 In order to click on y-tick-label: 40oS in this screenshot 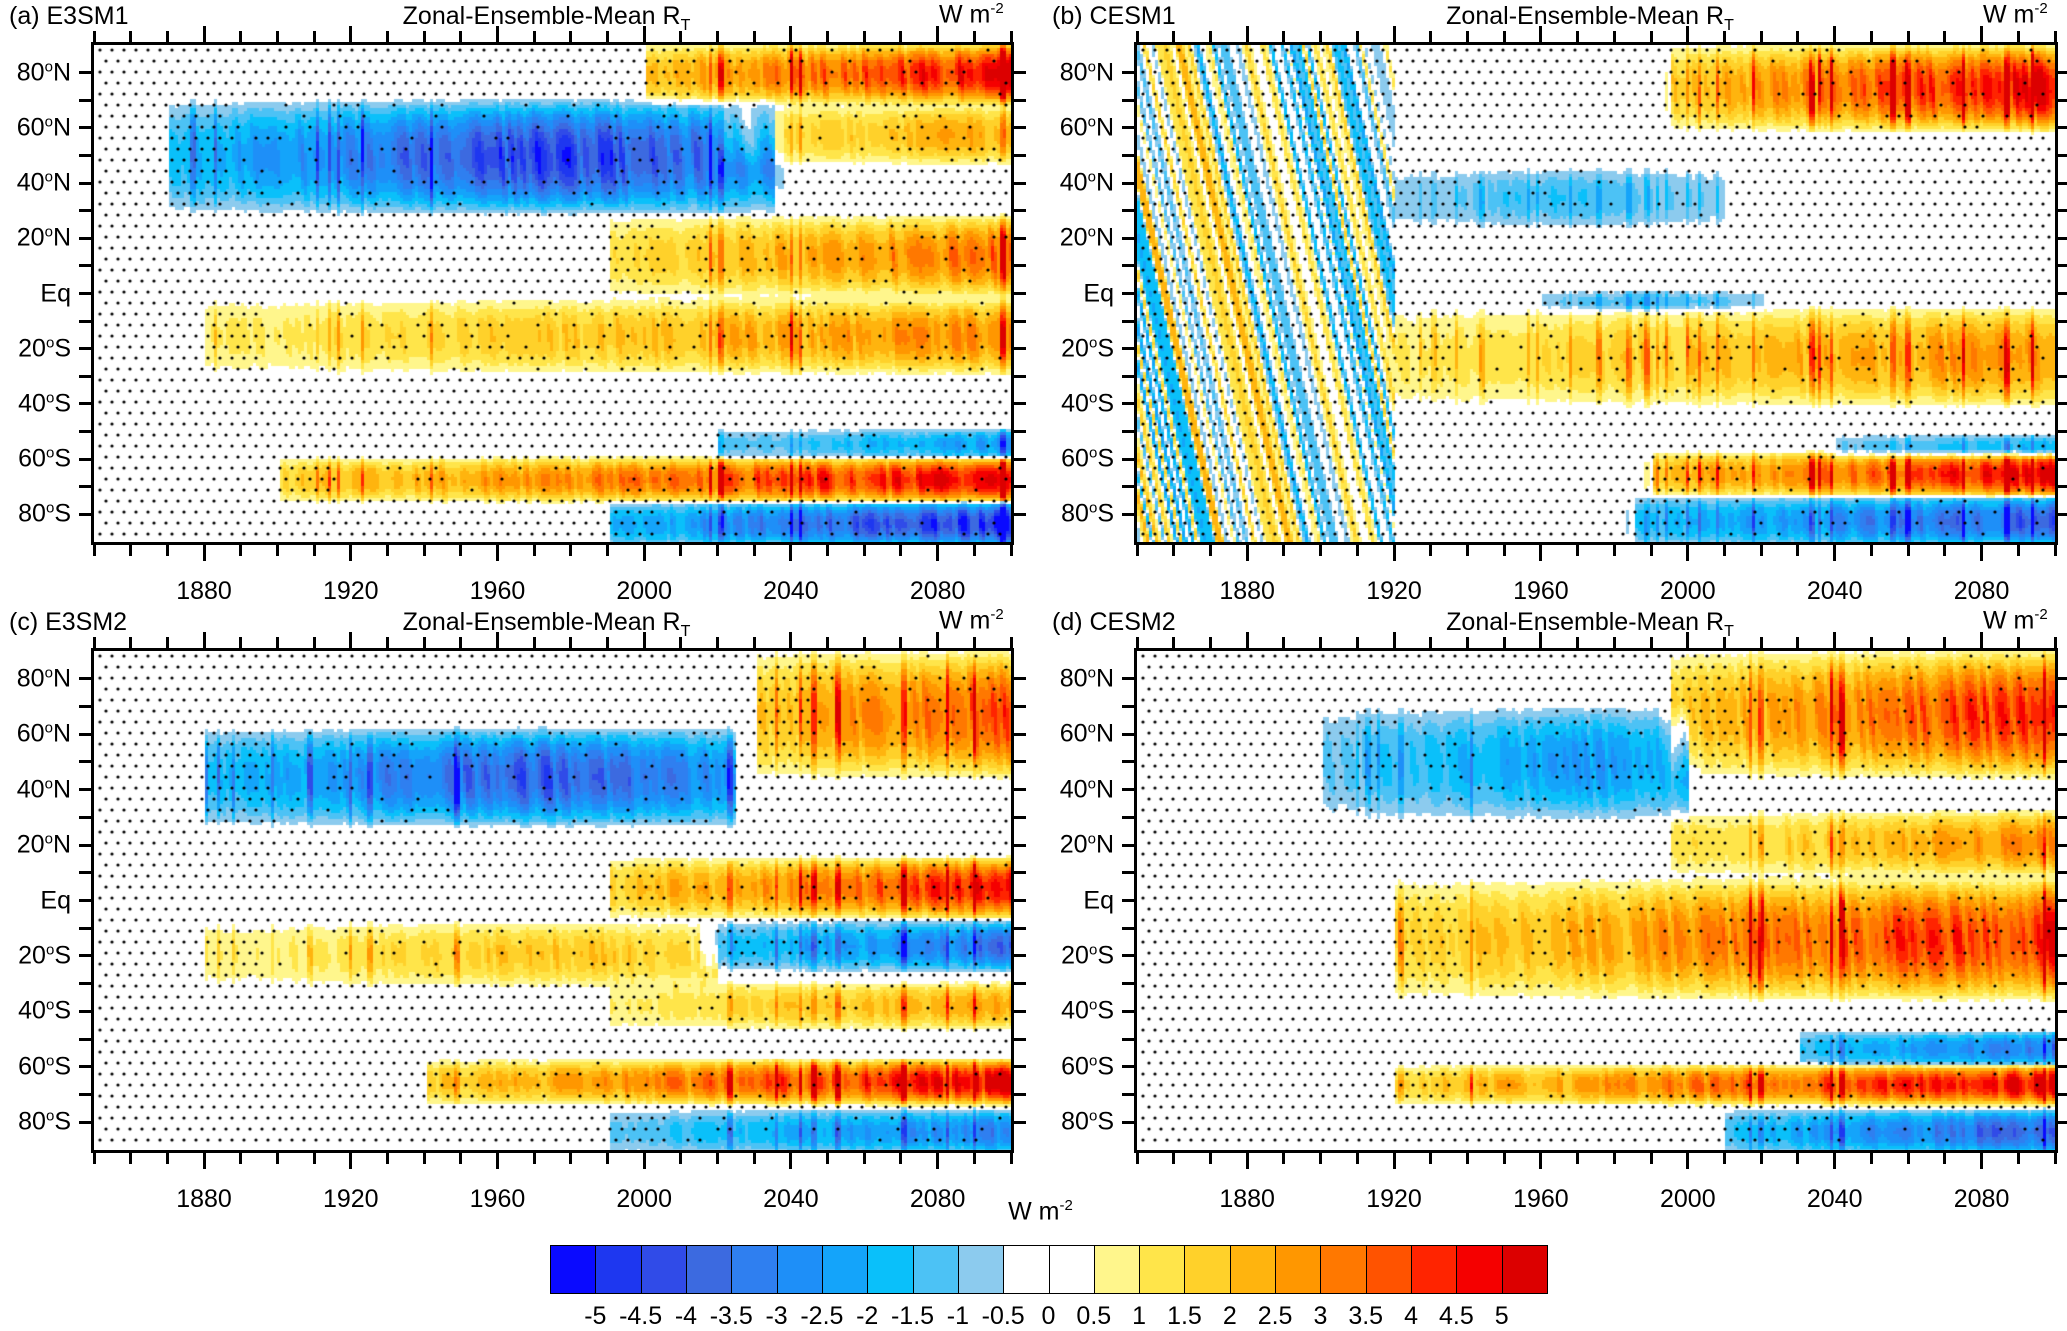, I will do `click(44, 403)`.